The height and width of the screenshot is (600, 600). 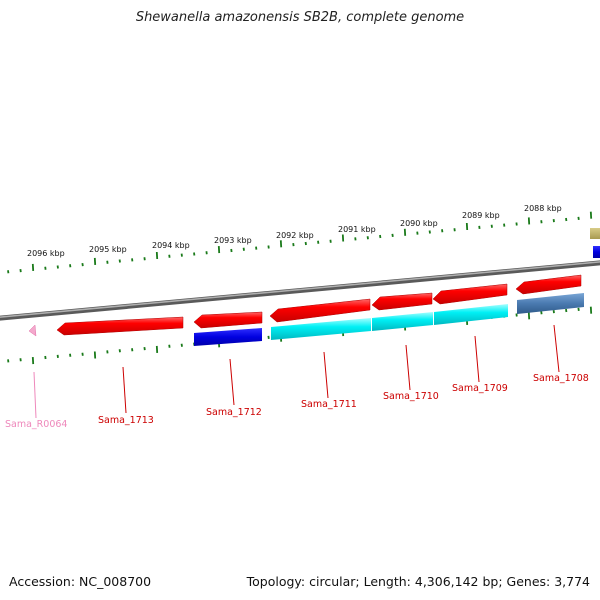 What do you see at coordinates (171, 245) in the screenshot?
I see `ruler-label: 2094 kbp` at bounding box center [171, 245].